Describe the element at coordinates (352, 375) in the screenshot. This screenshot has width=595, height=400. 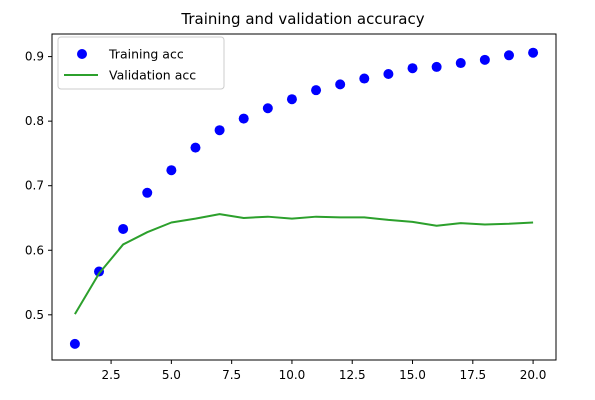
I see `x-tick-label: 12.5` at that location.